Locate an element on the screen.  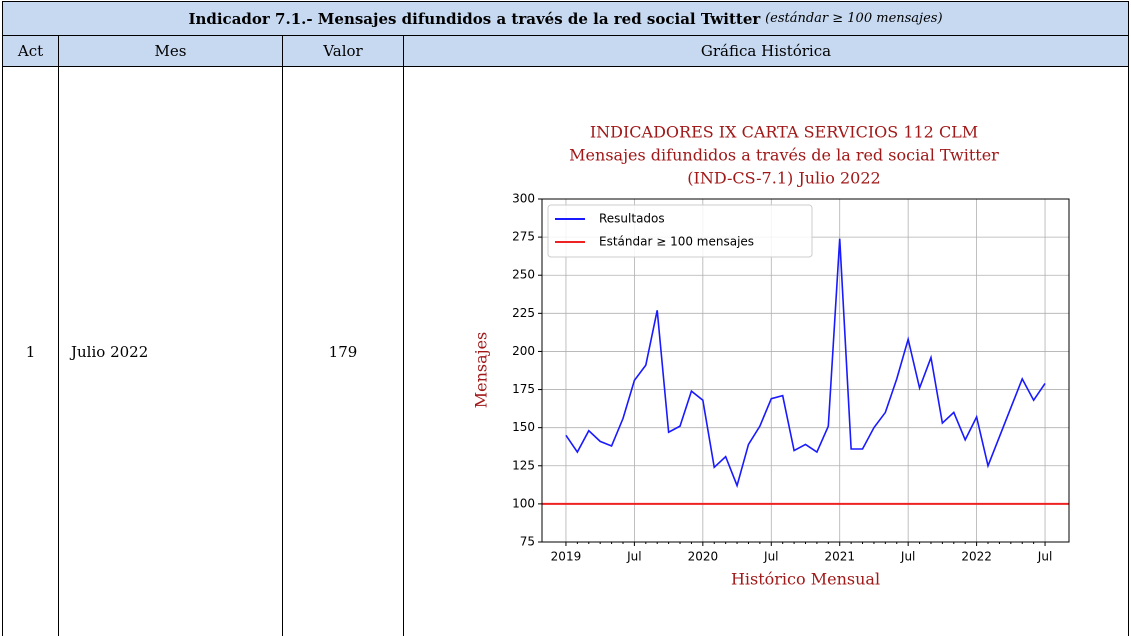
y-tick-label: 225 is located at coordinates (523, 313).